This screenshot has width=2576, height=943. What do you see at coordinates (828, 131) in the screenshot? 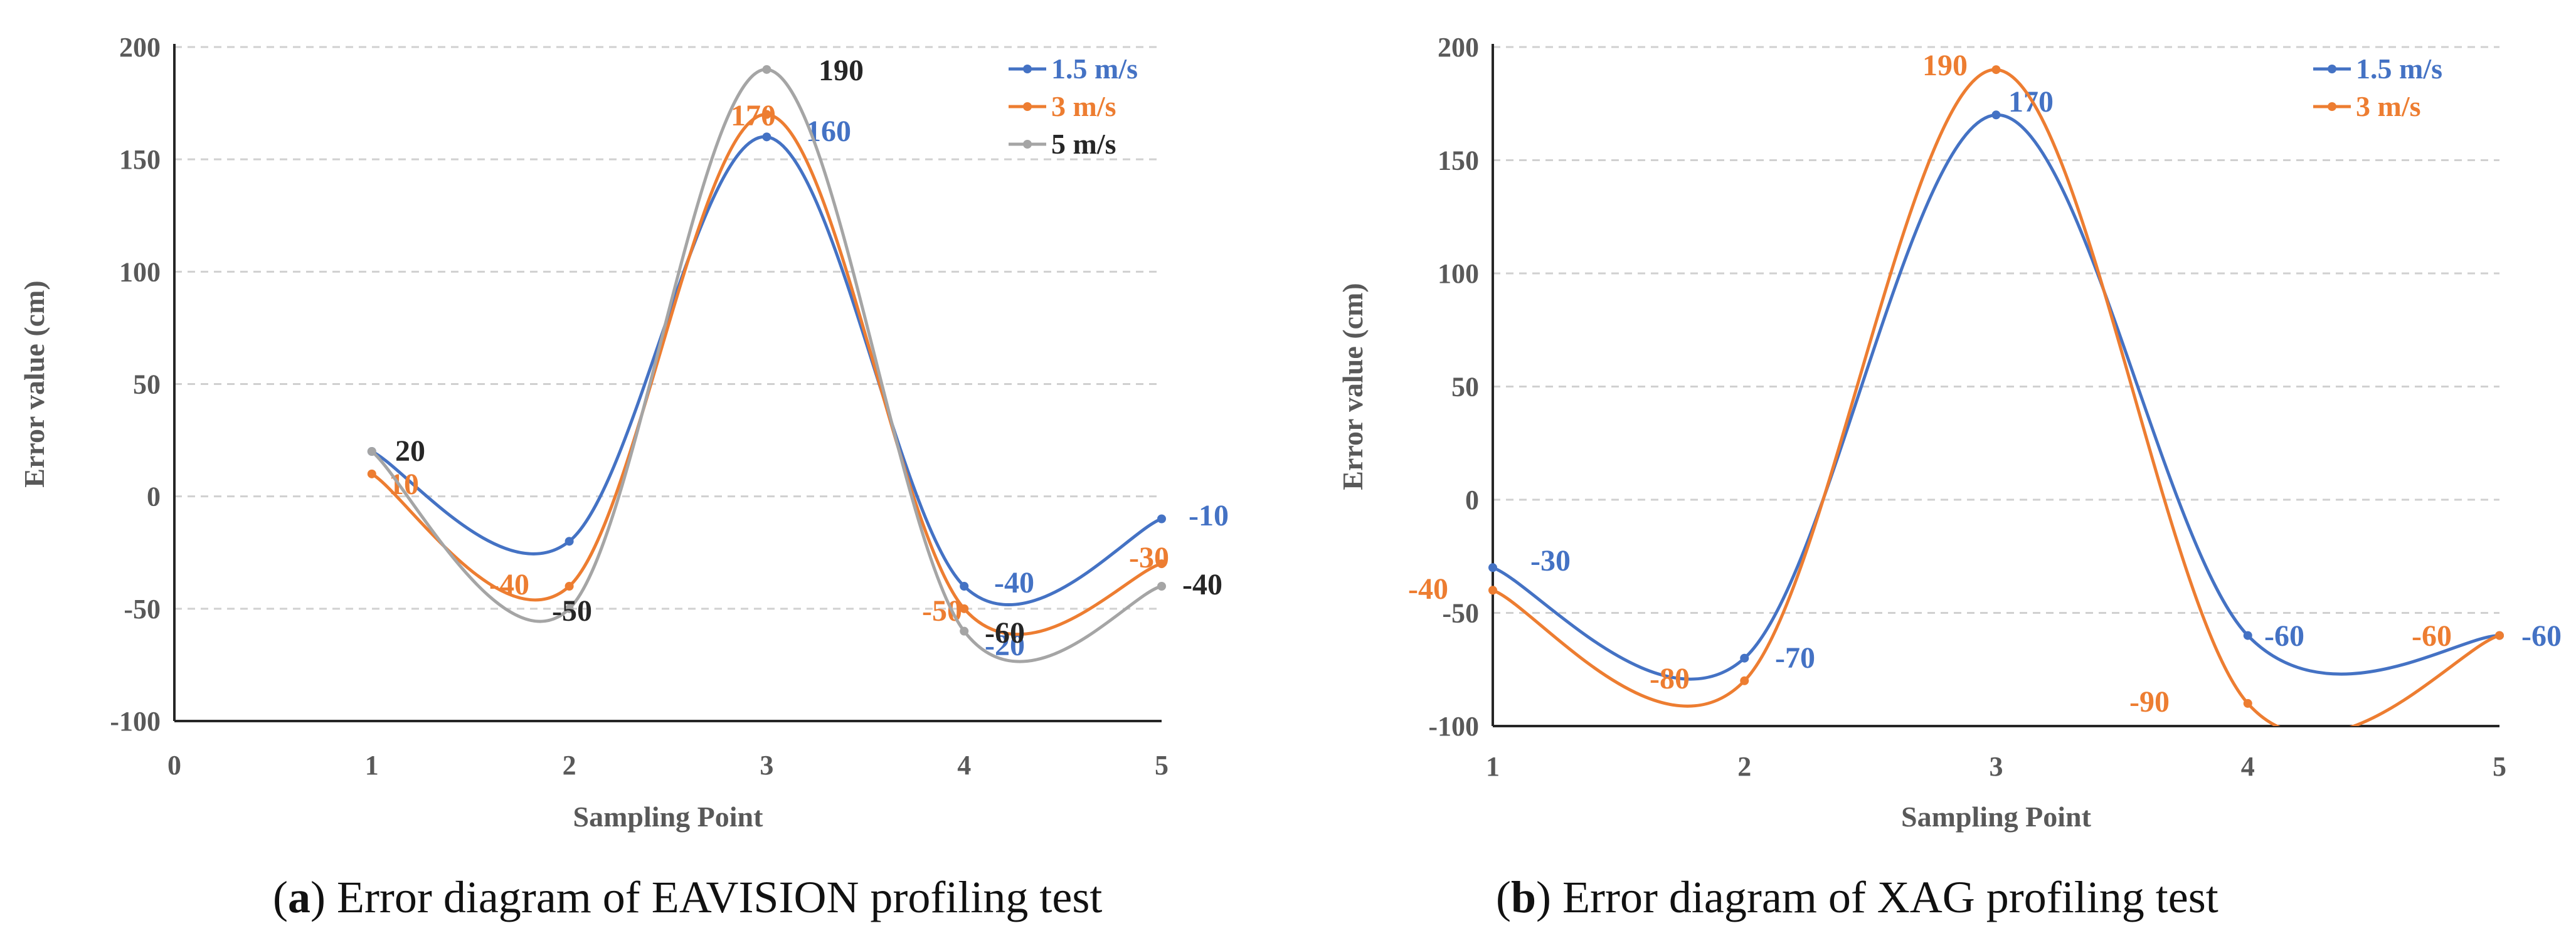
I see `data-label: 160` at bounding box center [828, 131].